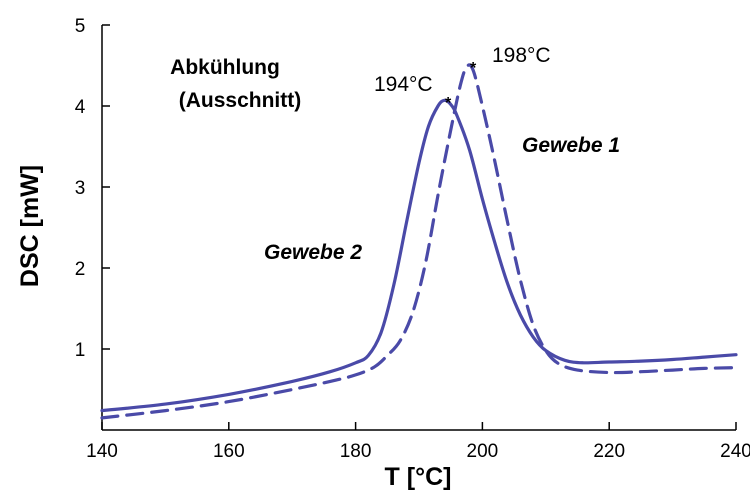 Image resolution: width=750 pixels, height=502 pixels. I want to click on x-tick-label: 240, so click(735, 451).